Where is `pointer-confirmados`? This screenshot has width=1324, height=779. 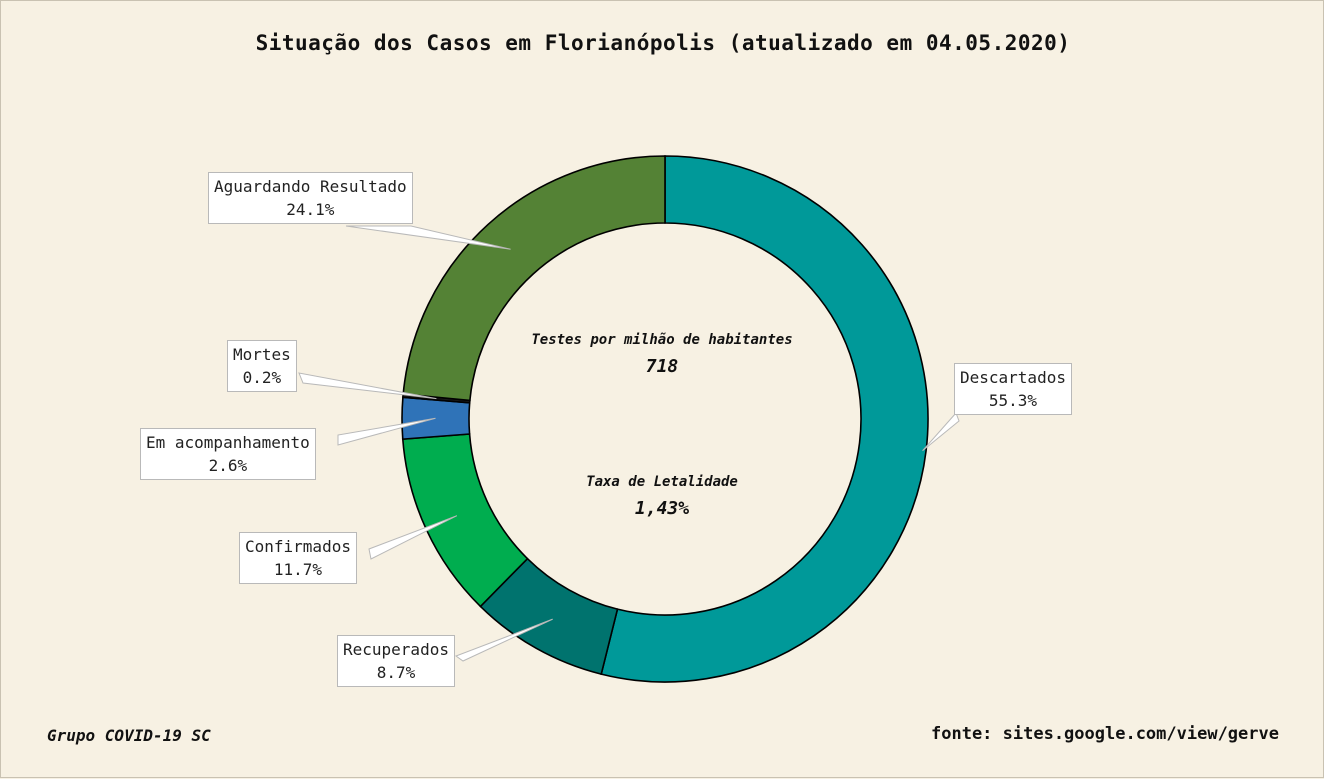
pointer-confirmados is located at coordinates (413, 537).